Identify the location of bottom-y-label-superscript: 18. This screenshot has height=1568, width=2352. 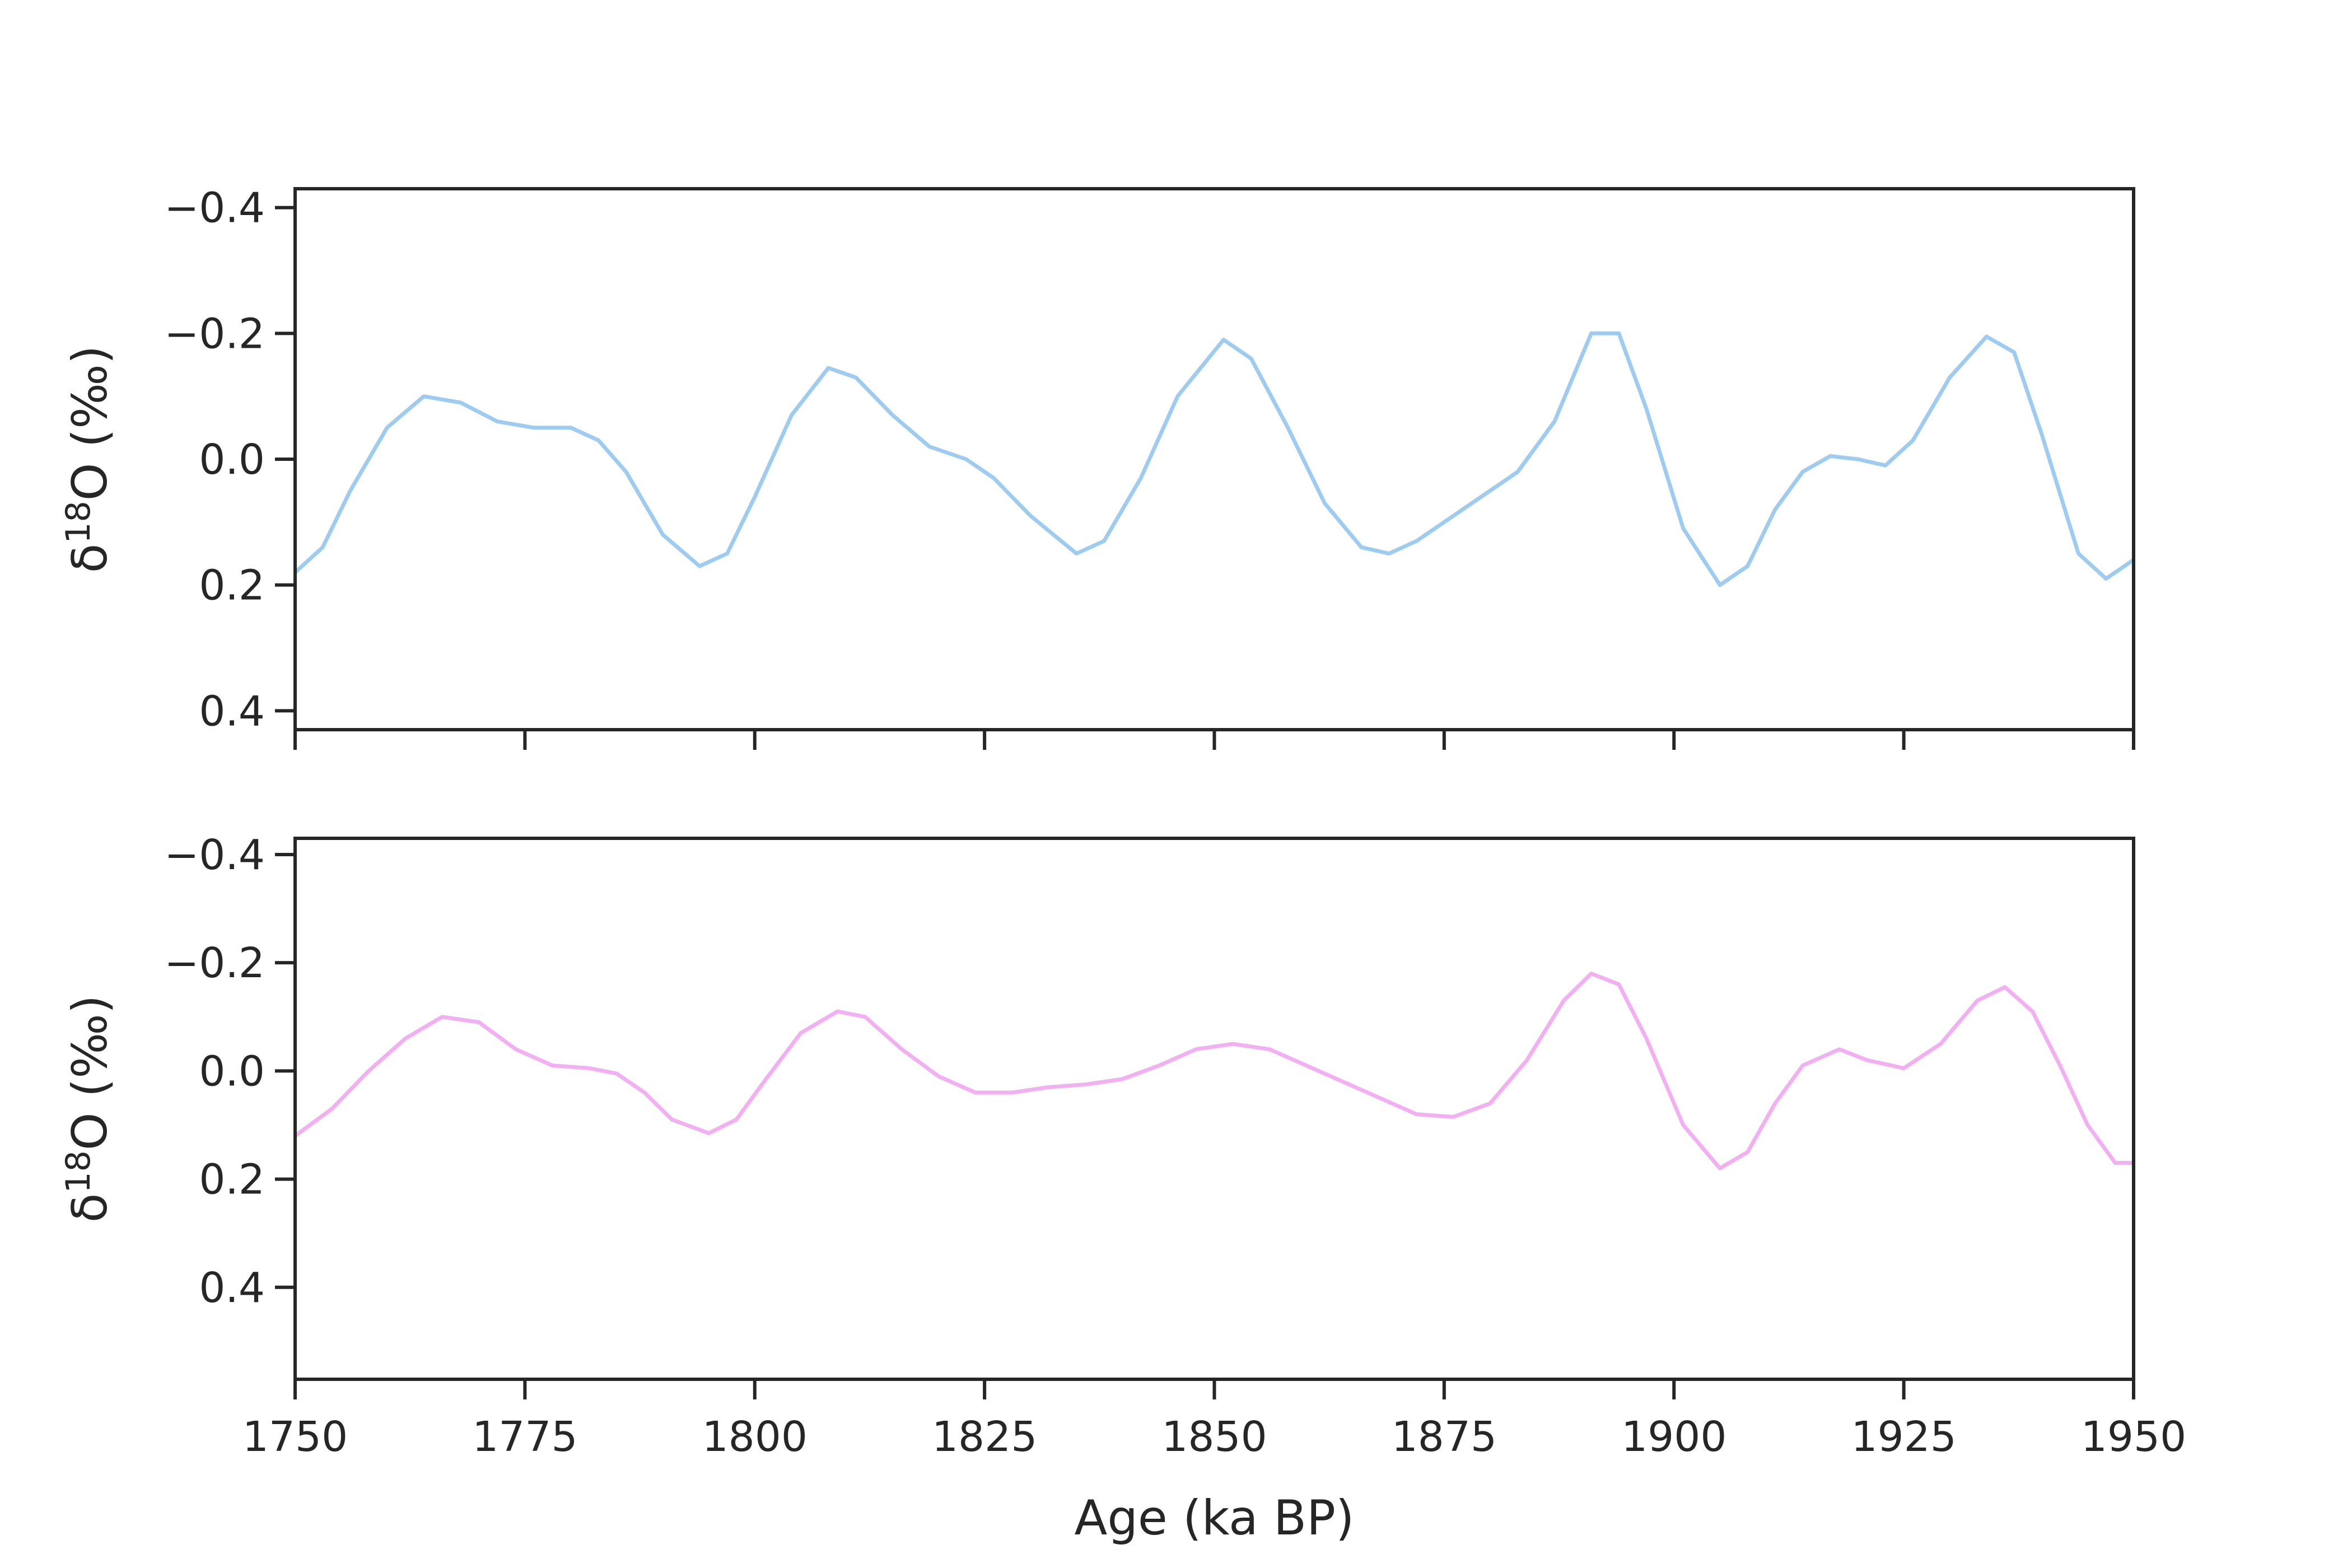
(79, 1172).